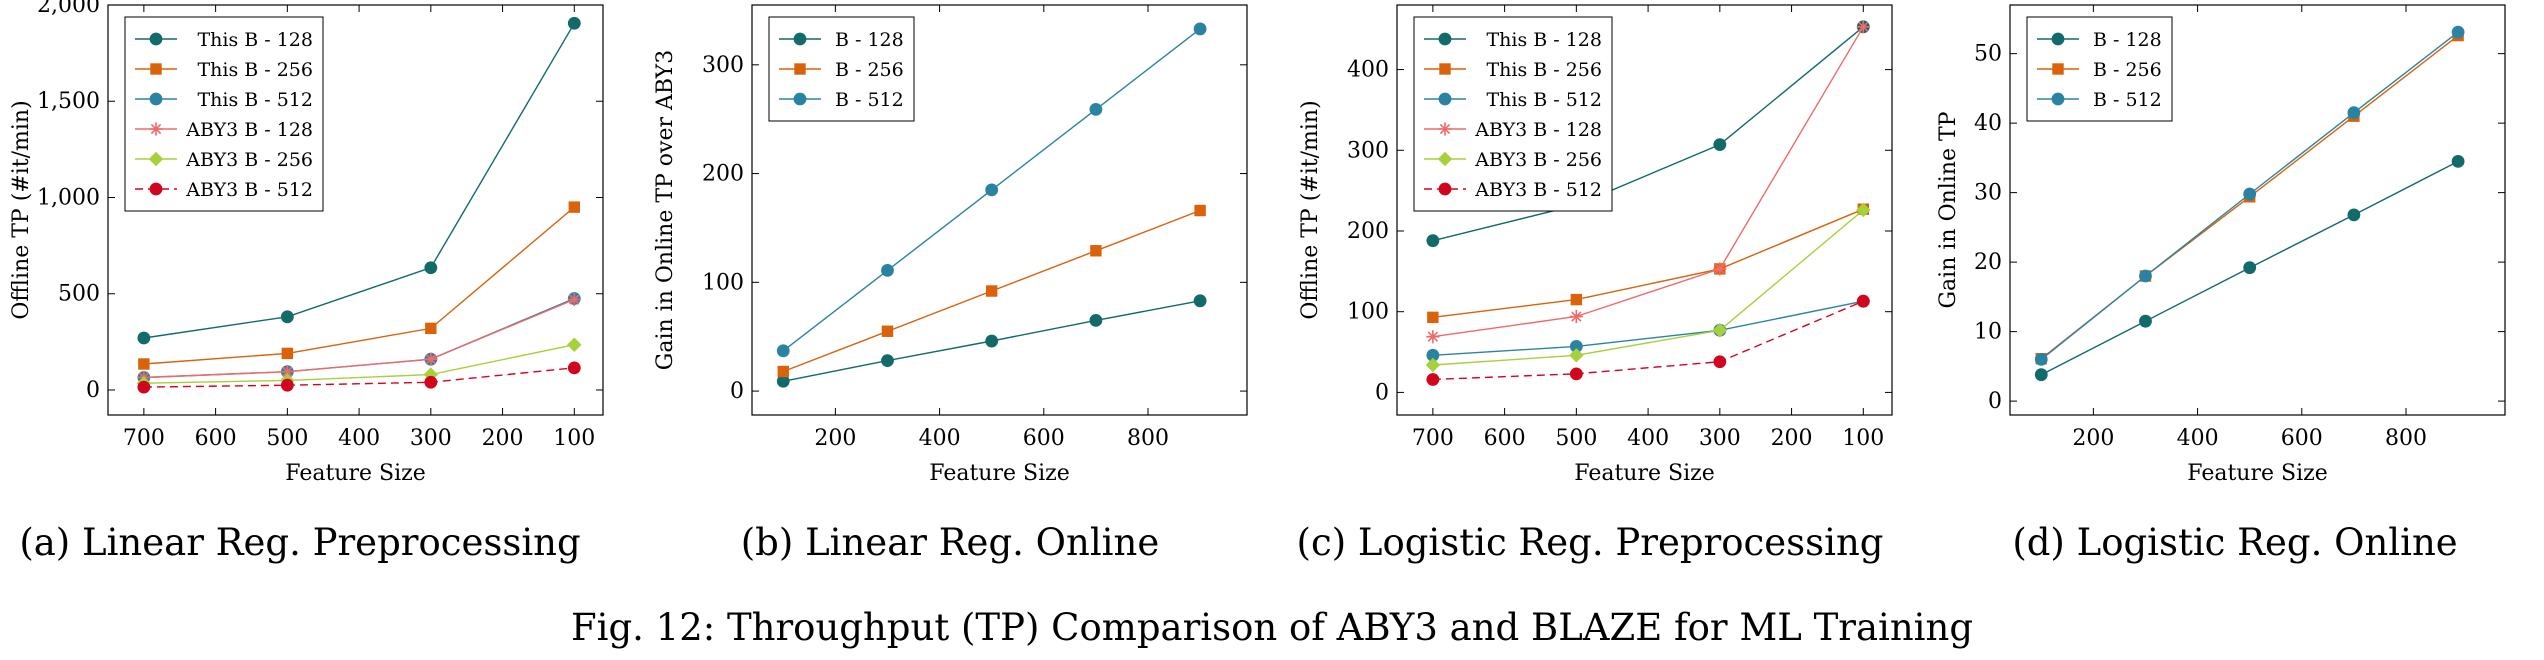  I want to click on x-tick-label: 200, so click(503, 438).